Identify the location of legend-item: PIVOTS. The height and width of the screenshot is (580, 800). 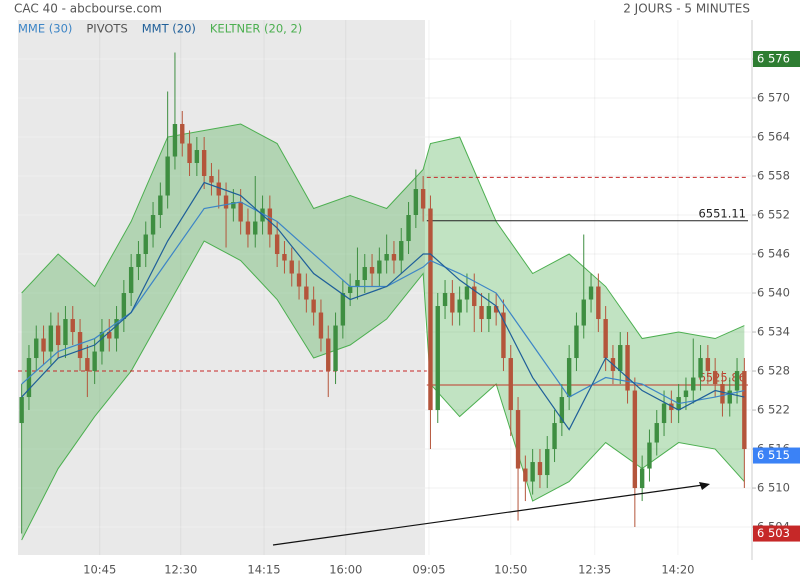
(106, 29).